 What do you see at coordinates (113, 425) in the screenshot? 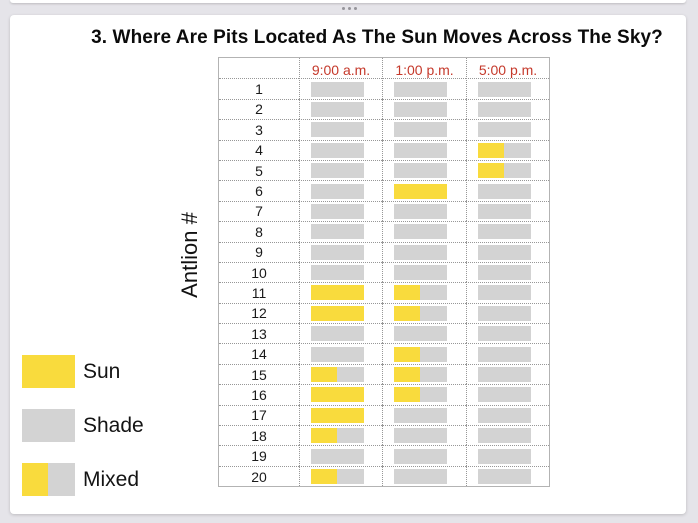
I see `legend-label-shade: Shade` at bounding box center [113, 425].